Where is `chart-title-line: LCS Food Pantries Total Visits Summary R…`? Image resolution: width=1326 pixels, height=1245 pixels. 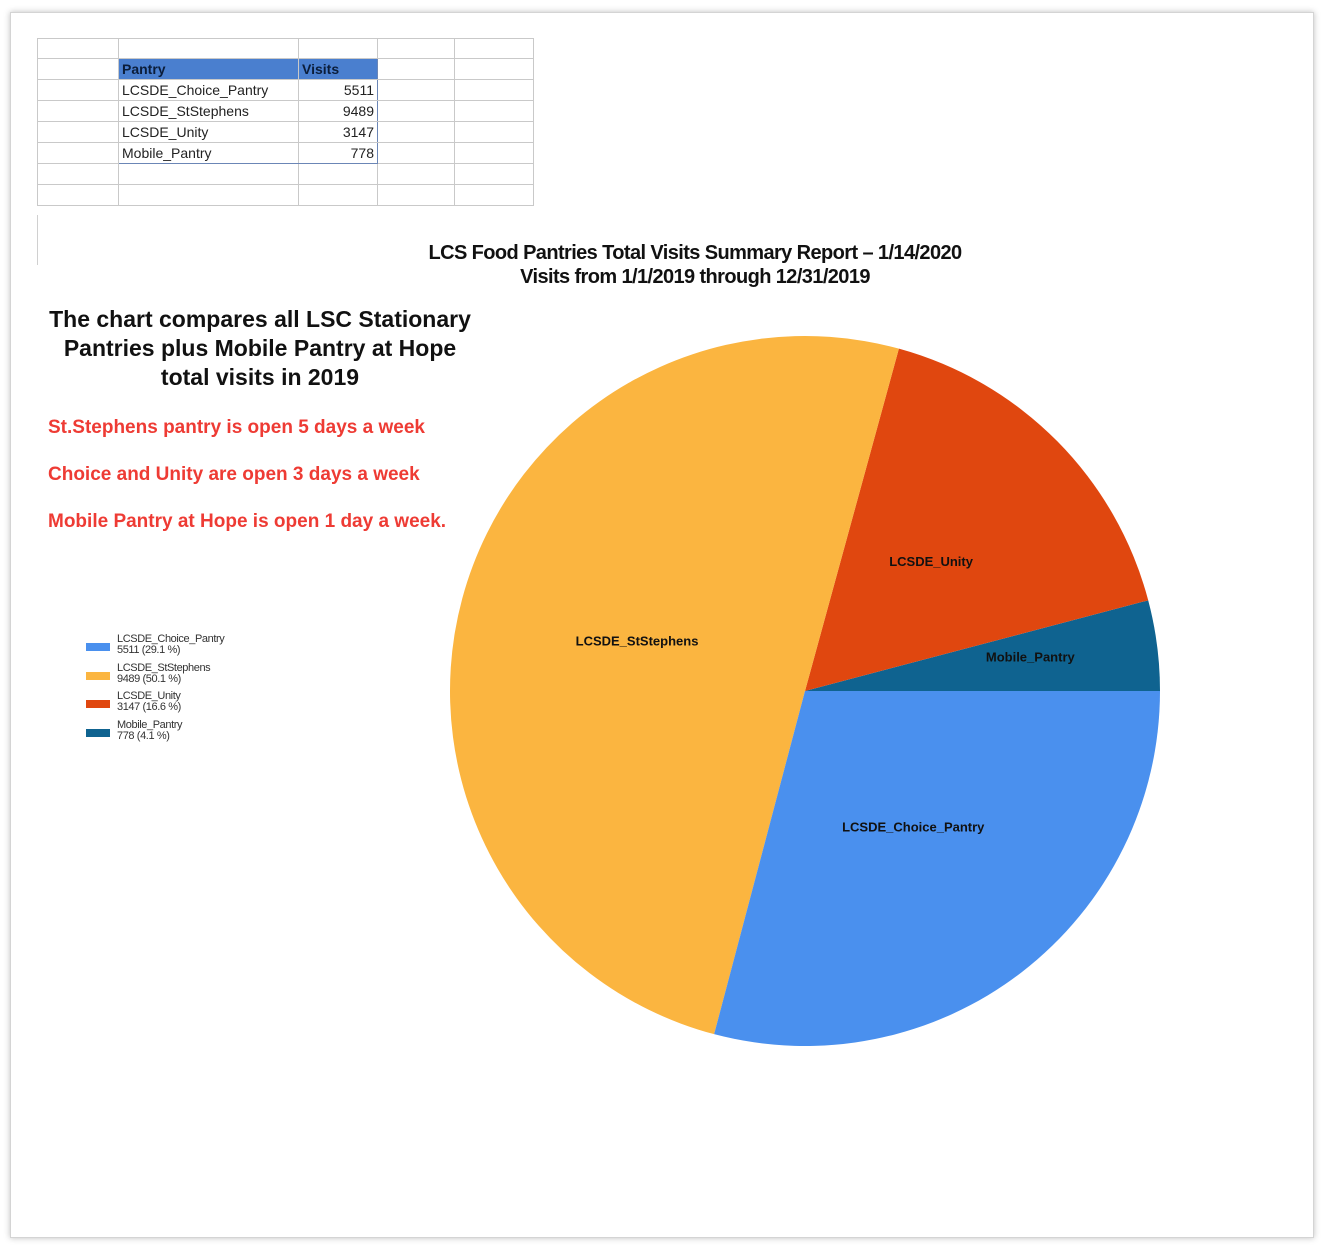
chart-title-line: LCS Food Pantries Total Visits Summary R… is located at coordinates (695, 253).